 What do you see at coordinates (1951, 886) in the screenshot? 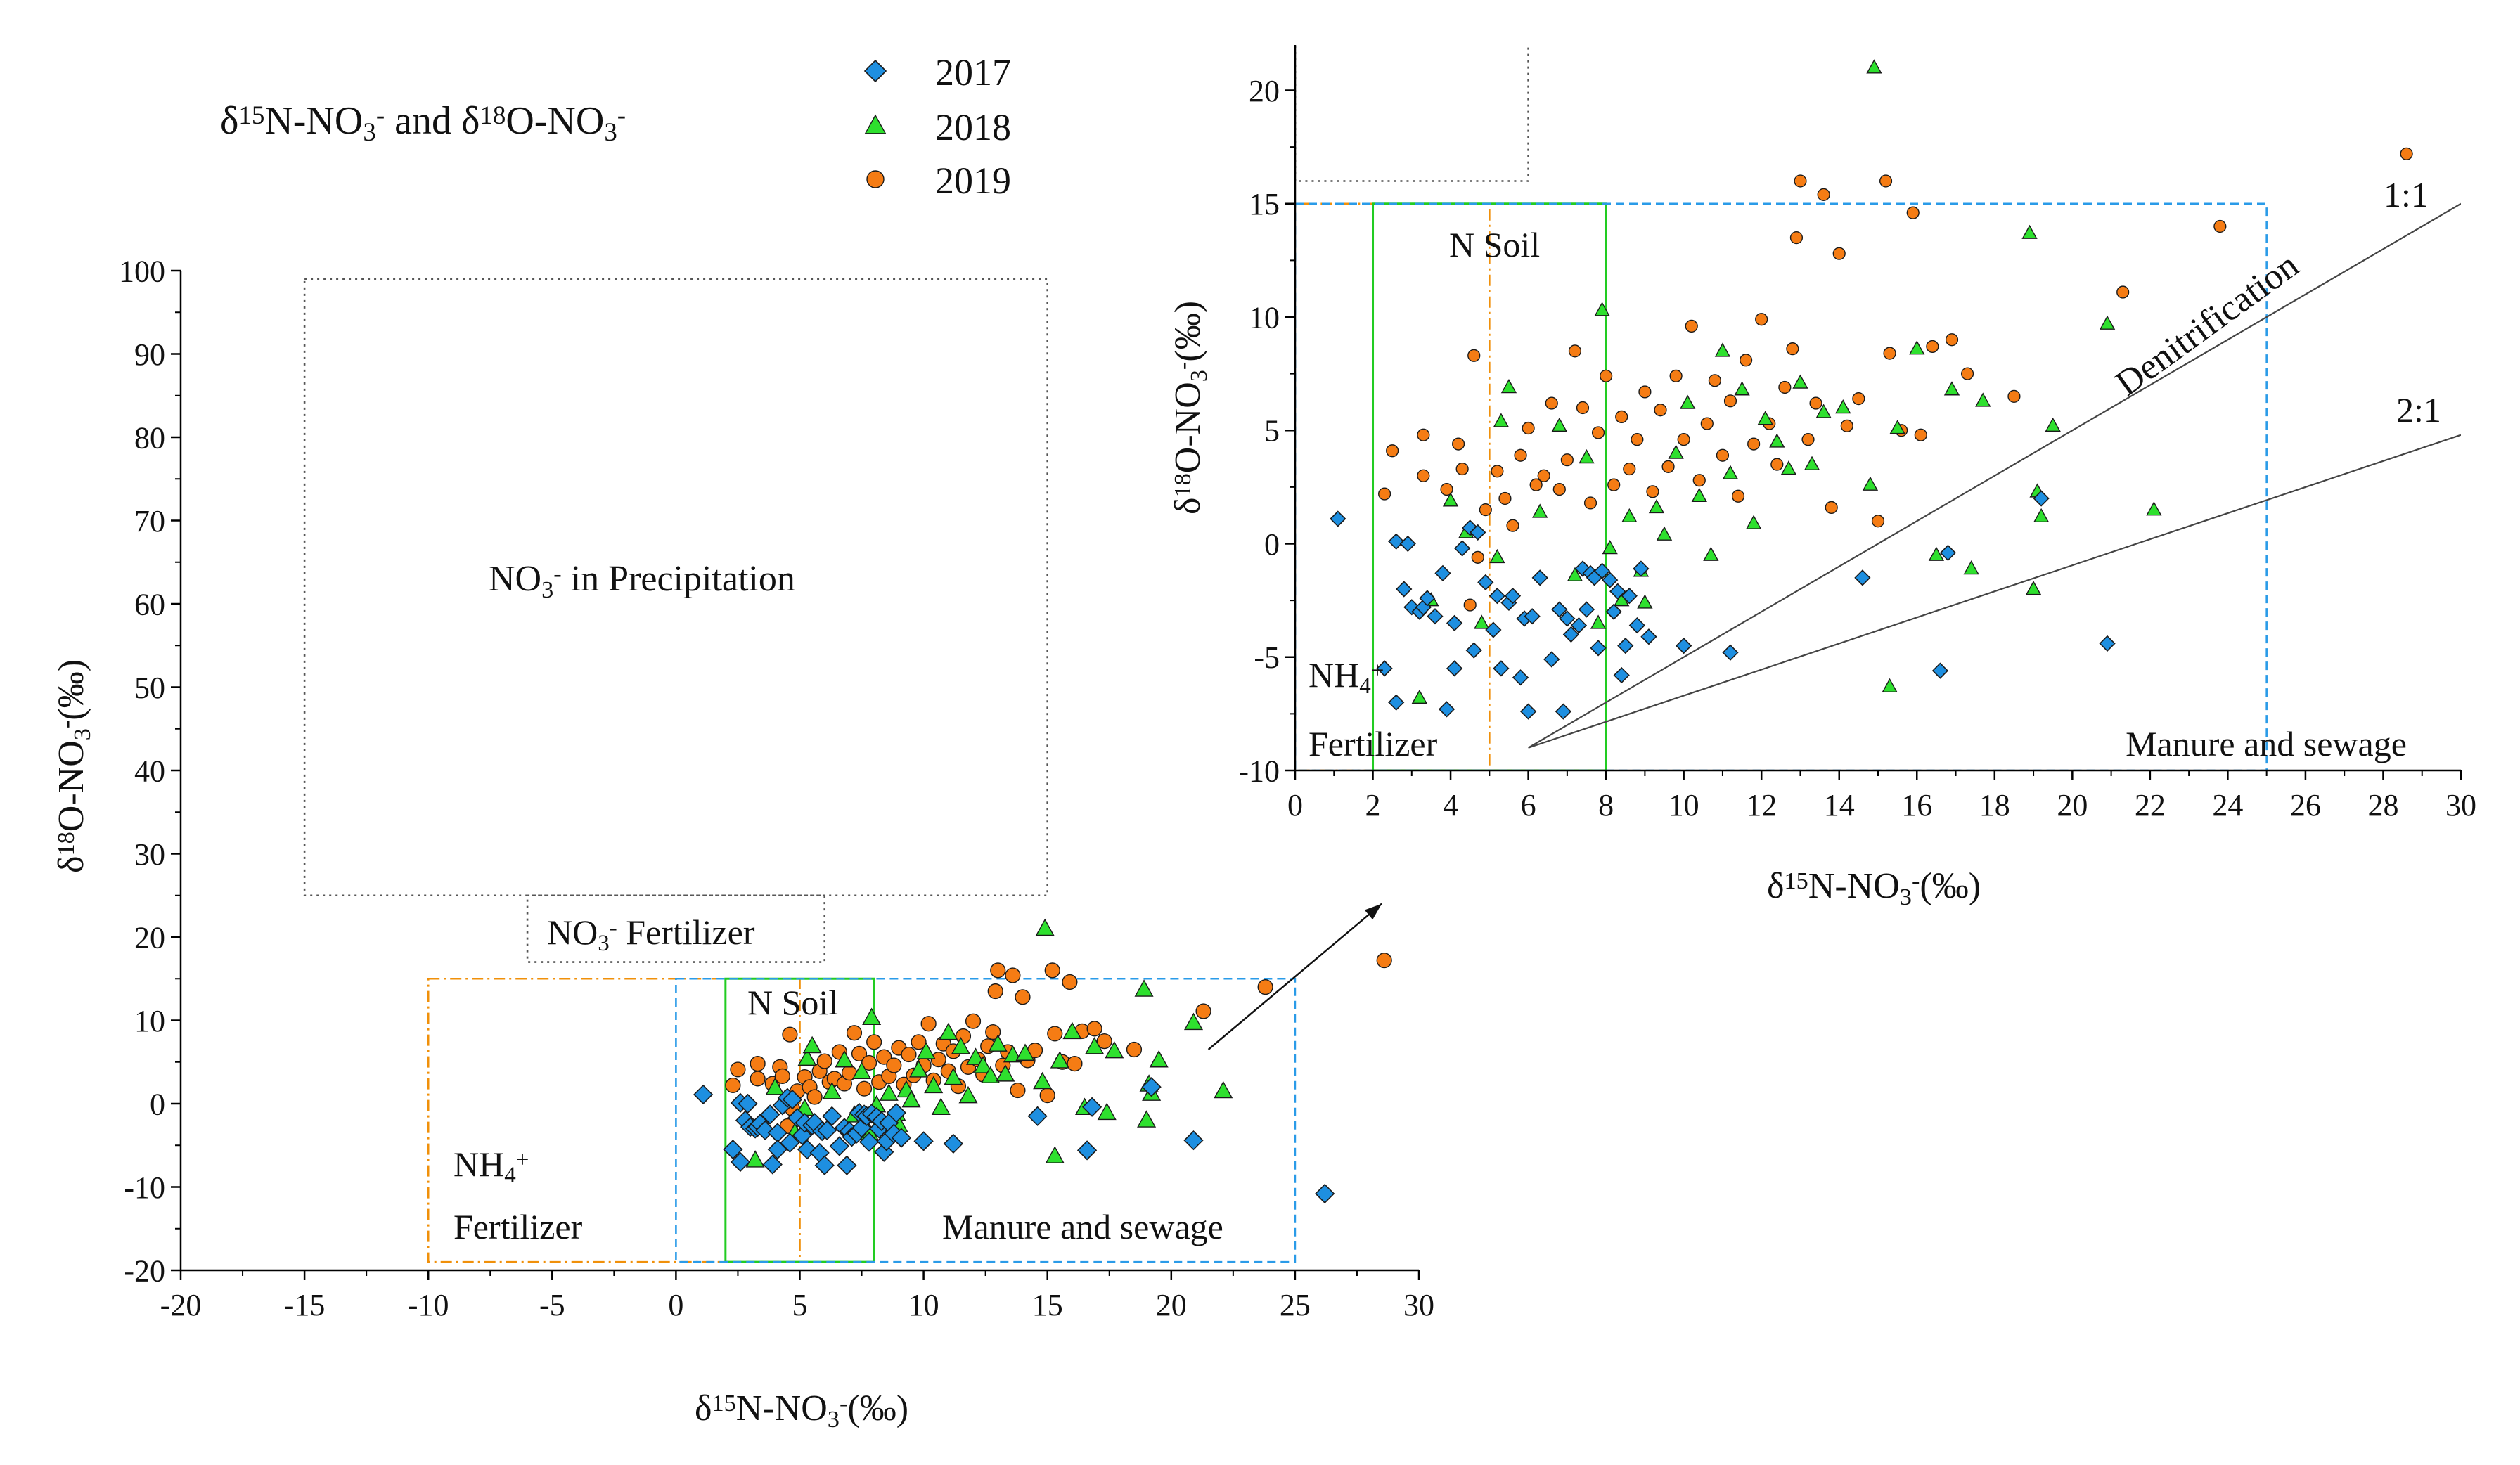
I see `inset-x-axis-title-part: (‰)` at bounding box center [1951, 886].